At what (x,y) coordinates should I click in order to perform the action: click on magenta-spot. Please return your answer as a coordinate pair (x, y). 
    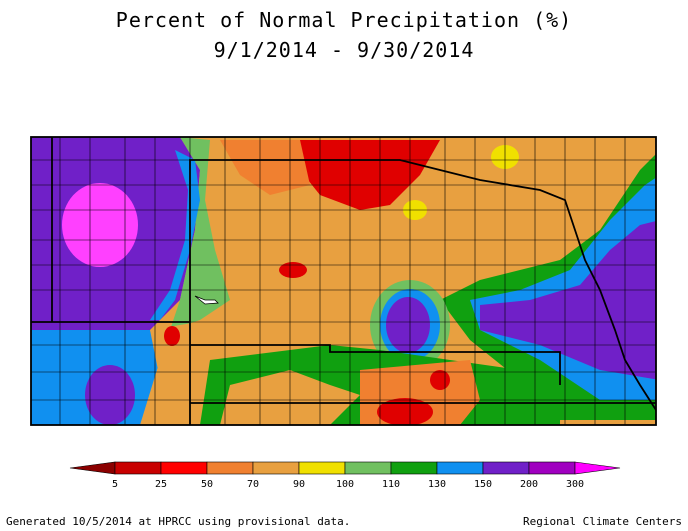
    Looking at the image, I should click on (100, 225).